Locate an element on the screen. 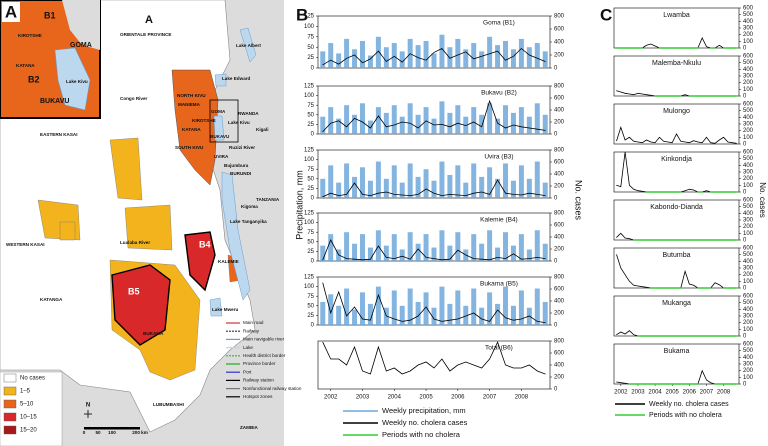 This screenshot has width=768, height=446. x-tick-label: 2002 is located at coordinates (331, 398).